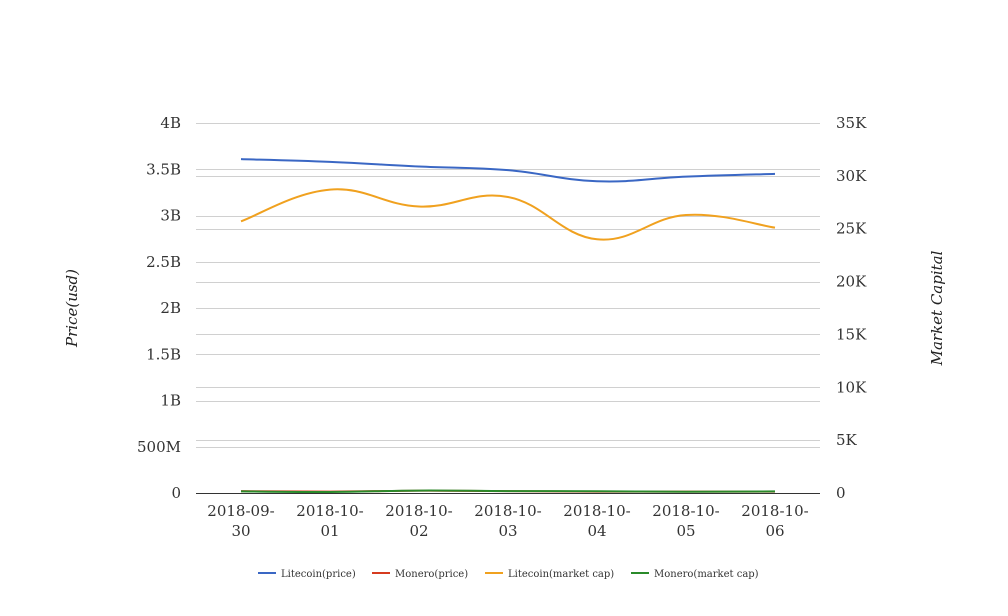 The width and height of the screenshot is (1008, 616). I want to click on y-tick-label: 3B, so click(170, 216).